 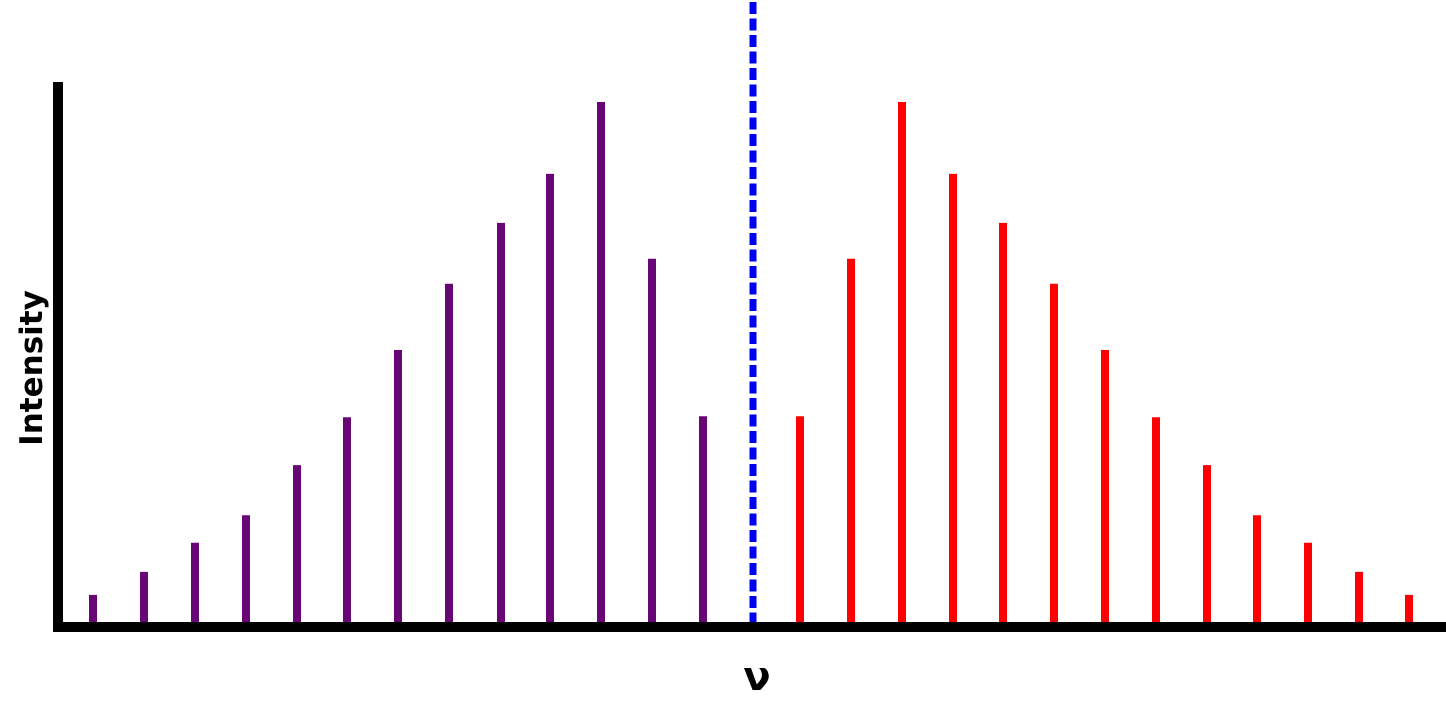 What do you see at coordinates (757, 677) in the screenshot?
I see `x-axis-label: ν` at bounding box center [757, 677].